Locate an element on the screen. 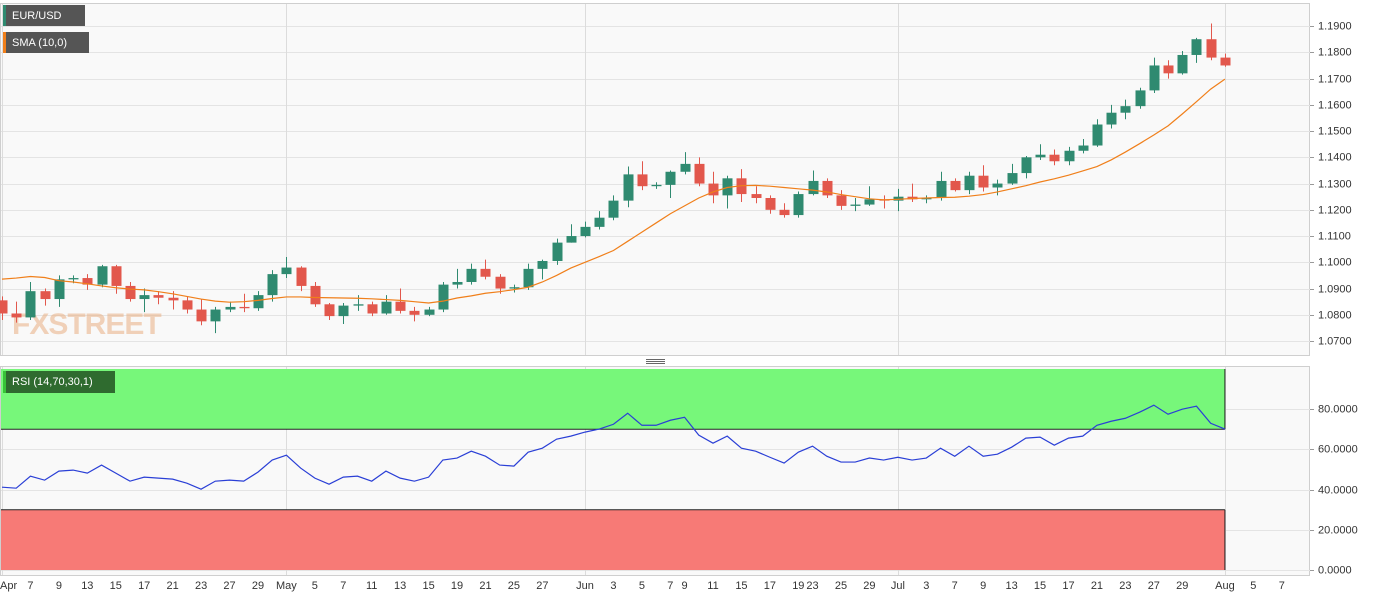 This screenshot has width=1387, height=598. y-tick-label: 1.1900 is located at coordinates (1335, 26).